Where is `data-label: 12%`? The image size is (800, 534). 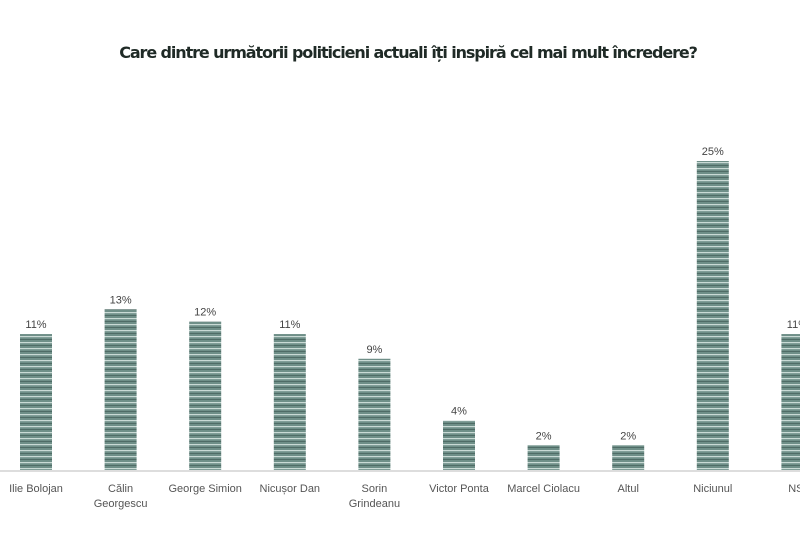
data-label: 12% is located at coordinates (205, 313).